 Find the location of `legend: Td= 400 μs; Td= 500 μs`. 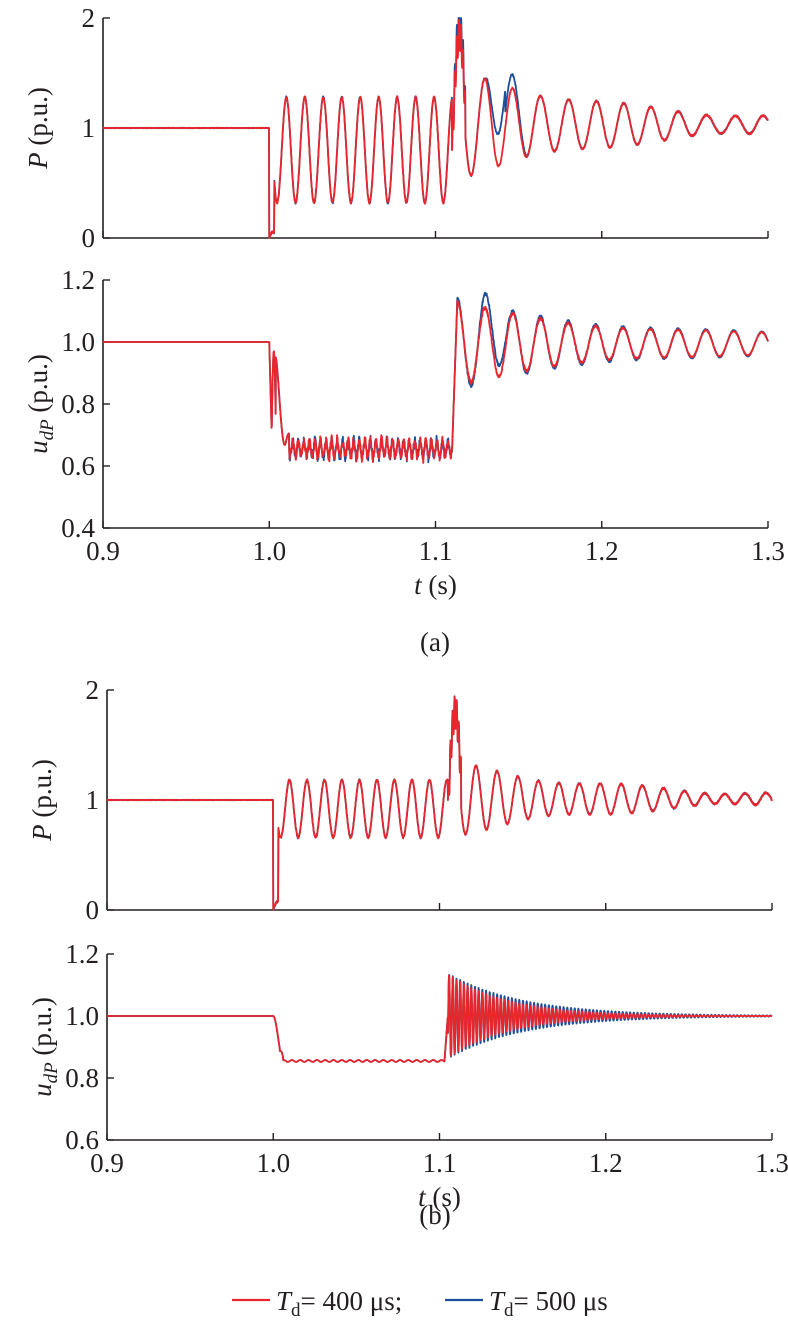

legend: Td= 400 μs; Td= 500 μs is located at coordinates (420, 1303).